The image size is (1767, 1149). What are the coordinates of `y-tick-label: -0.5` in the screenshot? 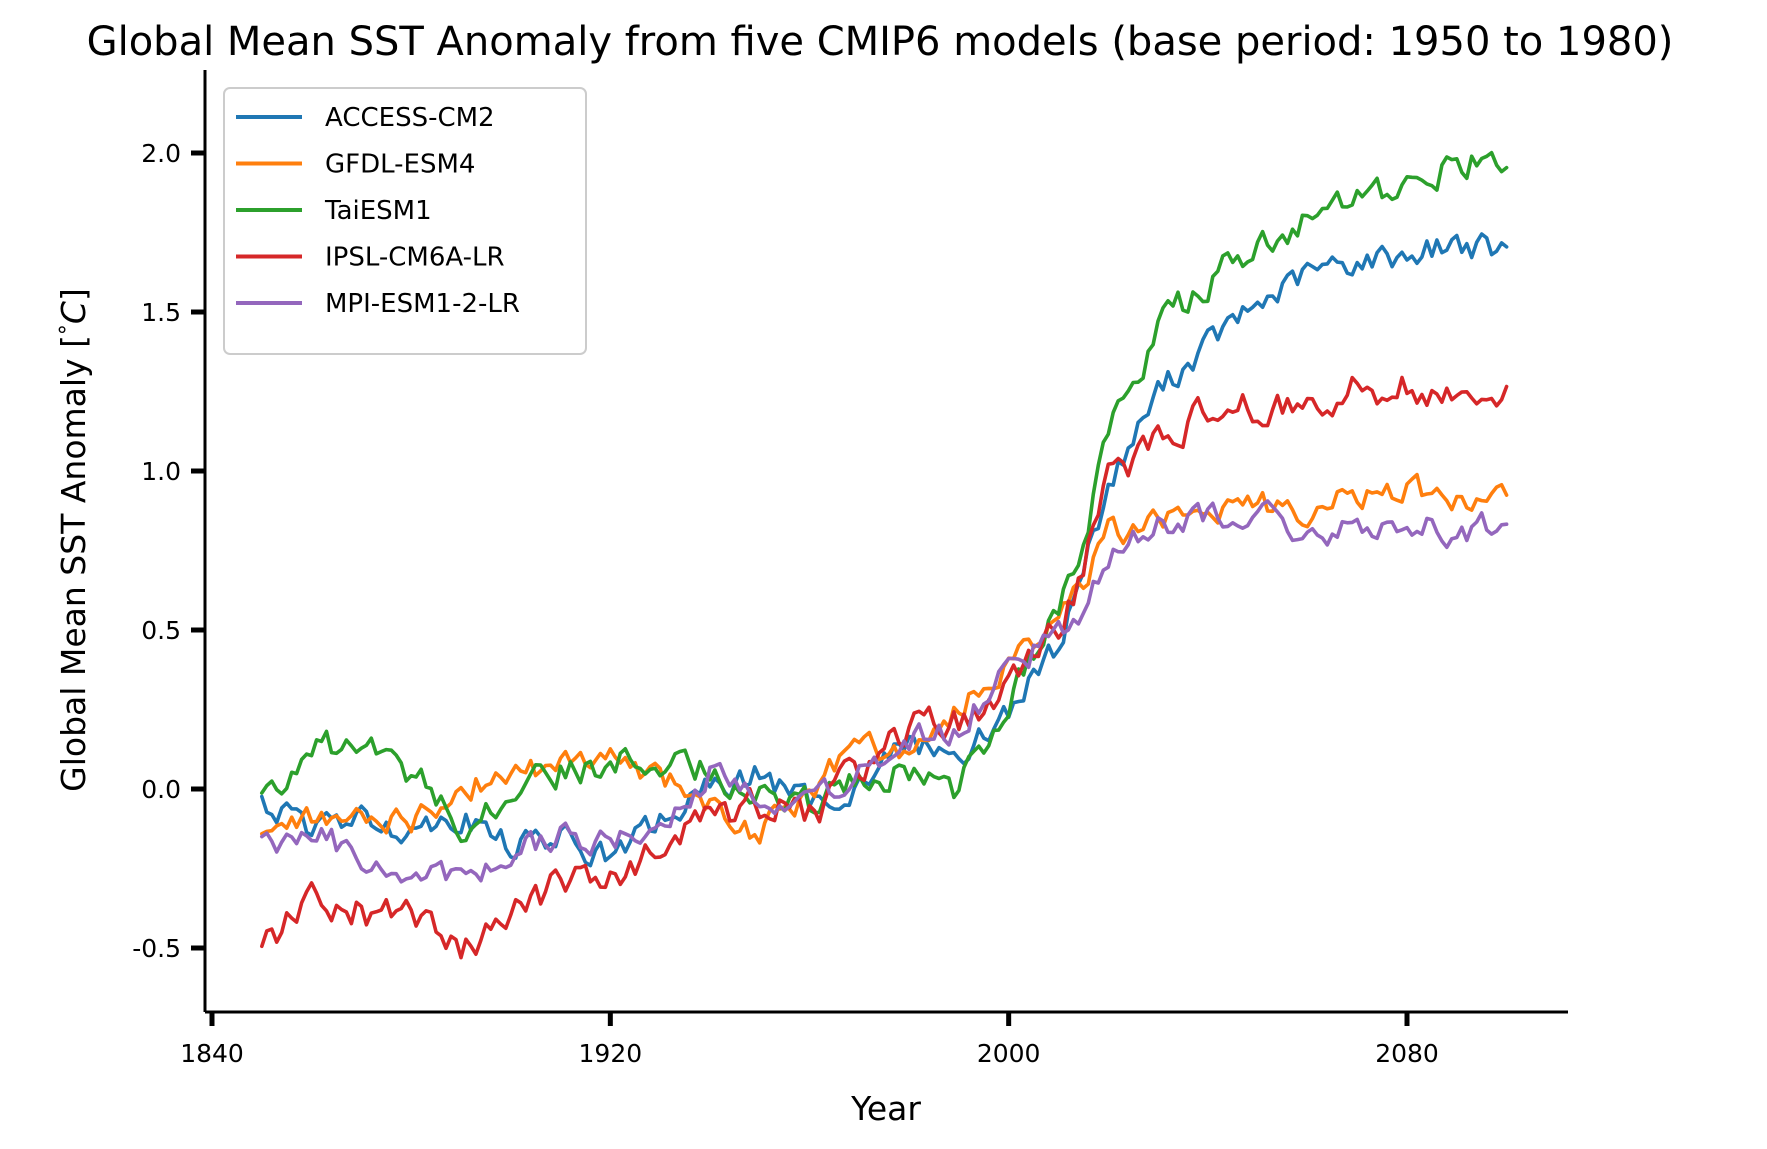 It's located at (156, 948).